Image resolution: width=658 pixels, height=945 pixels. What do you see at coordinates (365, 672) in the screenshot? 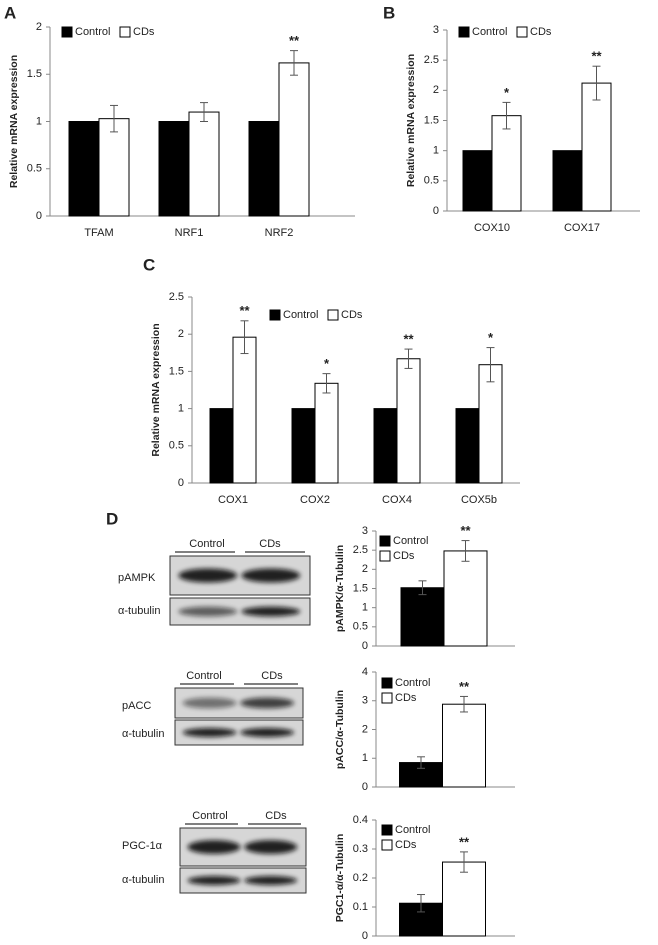
I see `y-tick-label: 4` at bounding box center [365, 672].